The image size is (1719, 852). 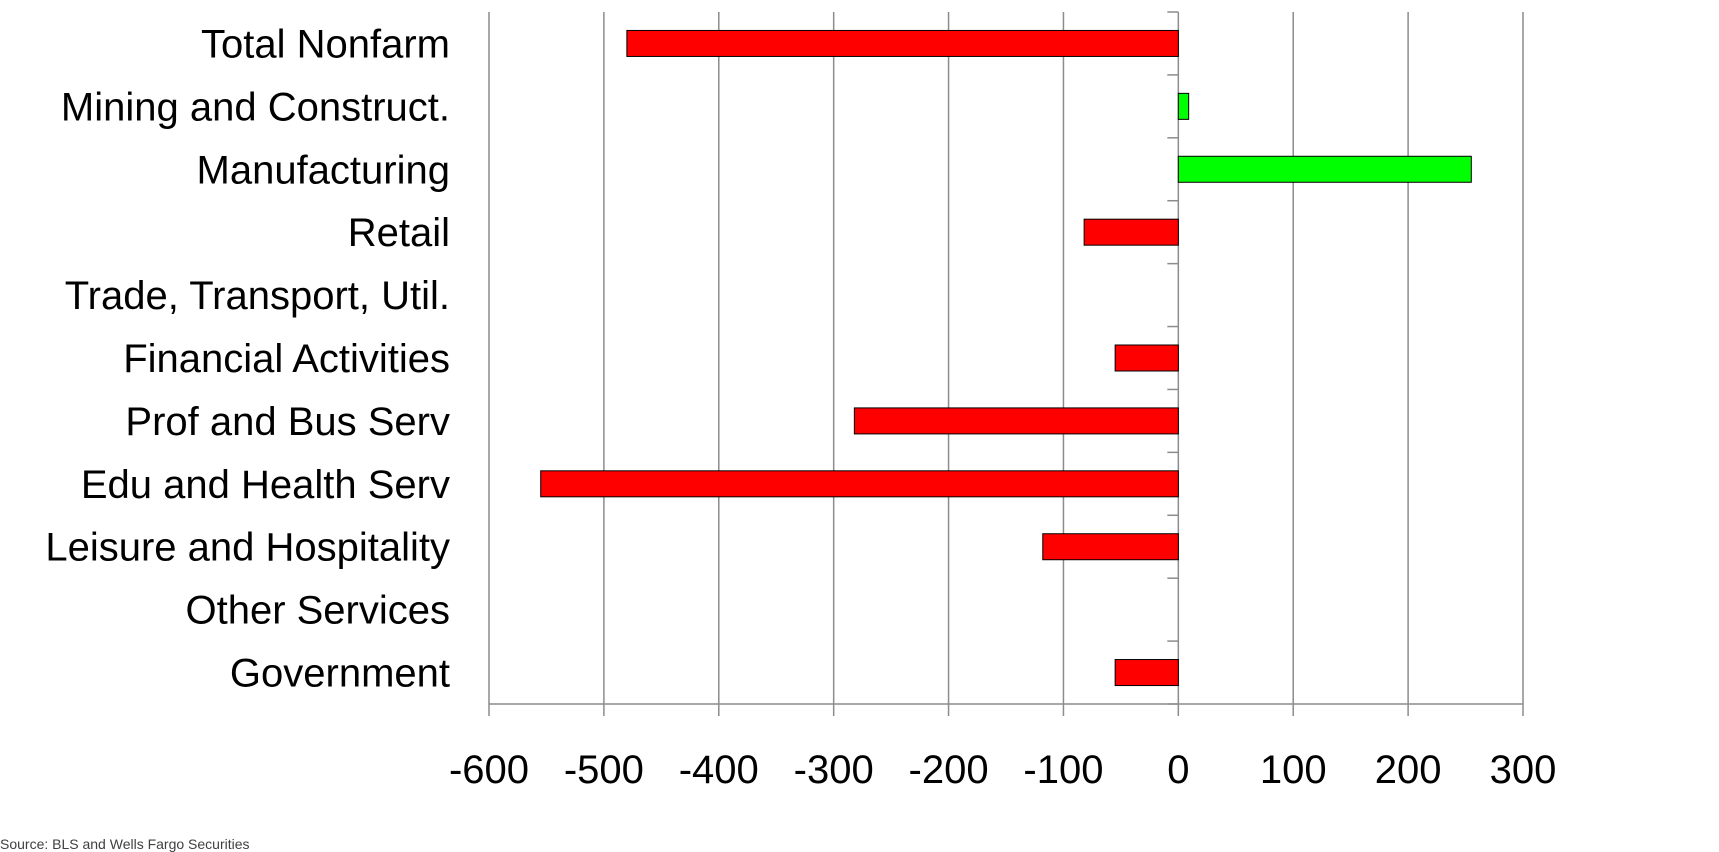 I want to click on category-label: Leisure and Hospitality, so click(x=247, y=548).